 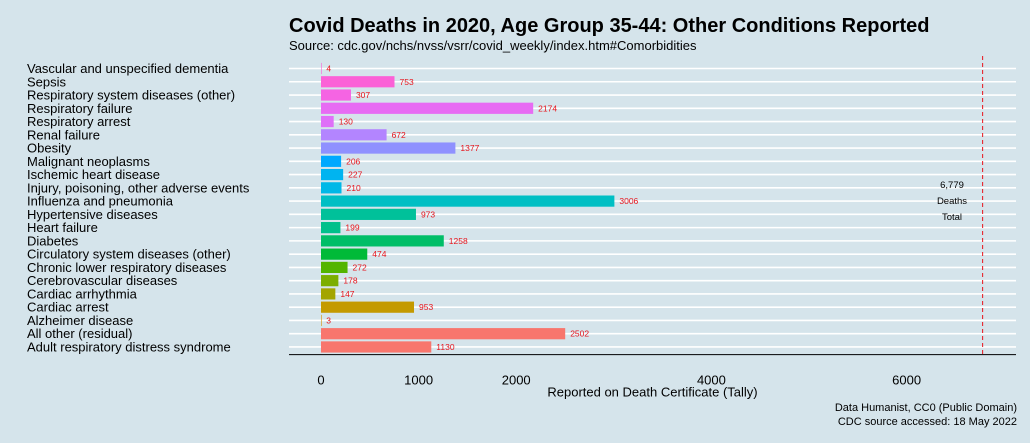 I want to click on bar-value-label: 474, so click(x=379, y=254).